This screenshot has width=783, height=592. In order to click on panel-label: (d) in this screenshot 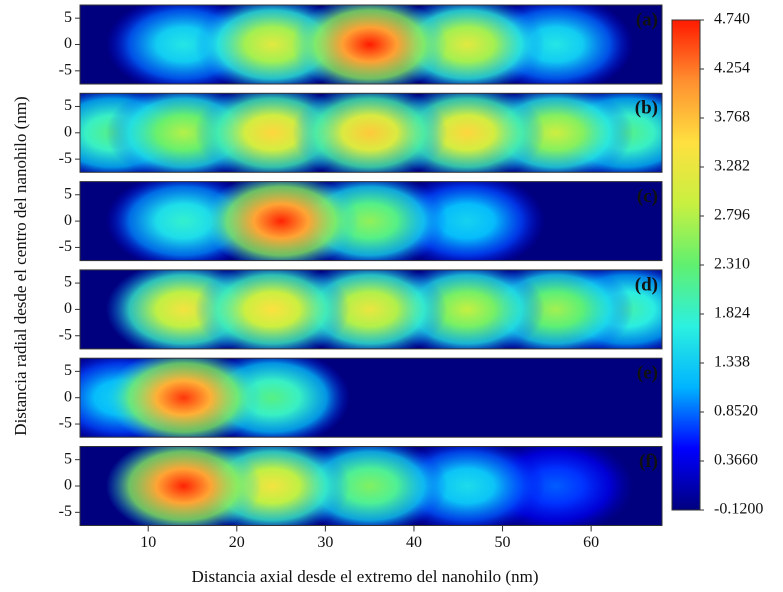, I will do `click(646, 284)`.